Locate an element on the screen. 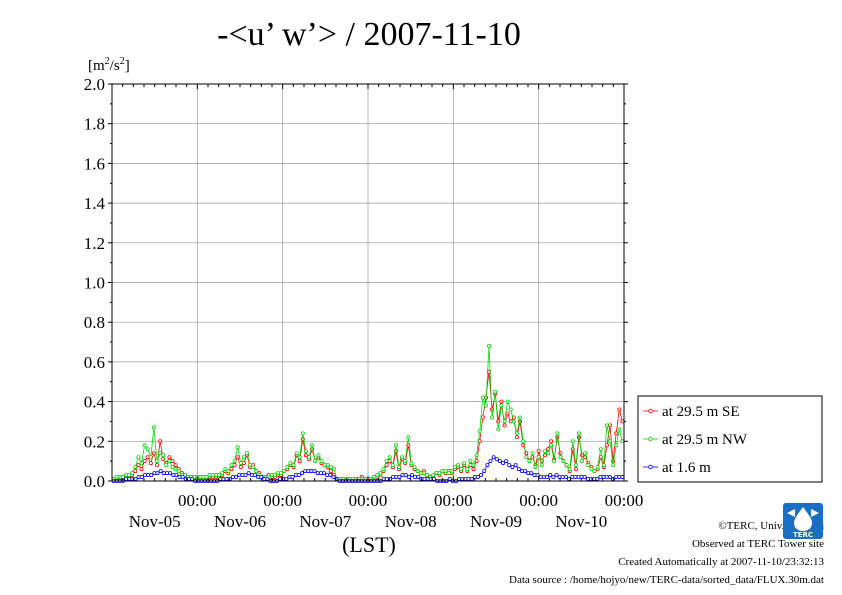  x-tick-date-label: Nov-06 is located at coordinates (240, 521).